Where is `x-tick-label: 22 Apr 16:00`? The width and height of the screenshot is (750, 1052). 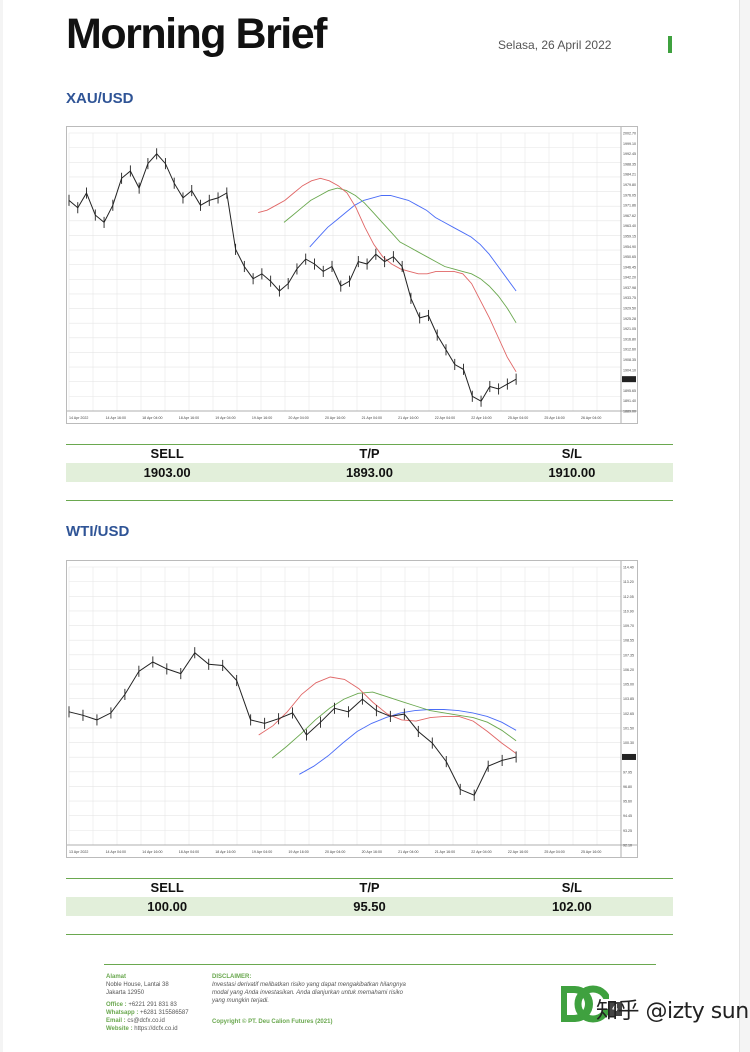
x-tick-label: 22 Apr 16:00 is located at coordinates (518, 852).